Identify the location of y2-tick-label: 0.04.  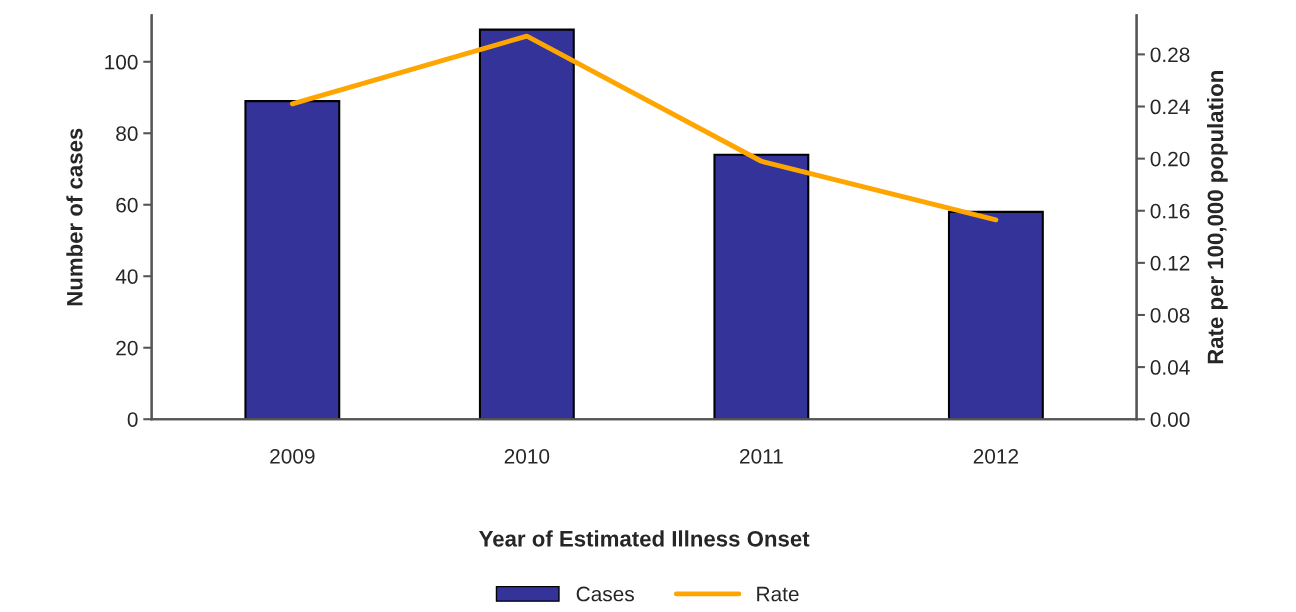
(1170, 367).